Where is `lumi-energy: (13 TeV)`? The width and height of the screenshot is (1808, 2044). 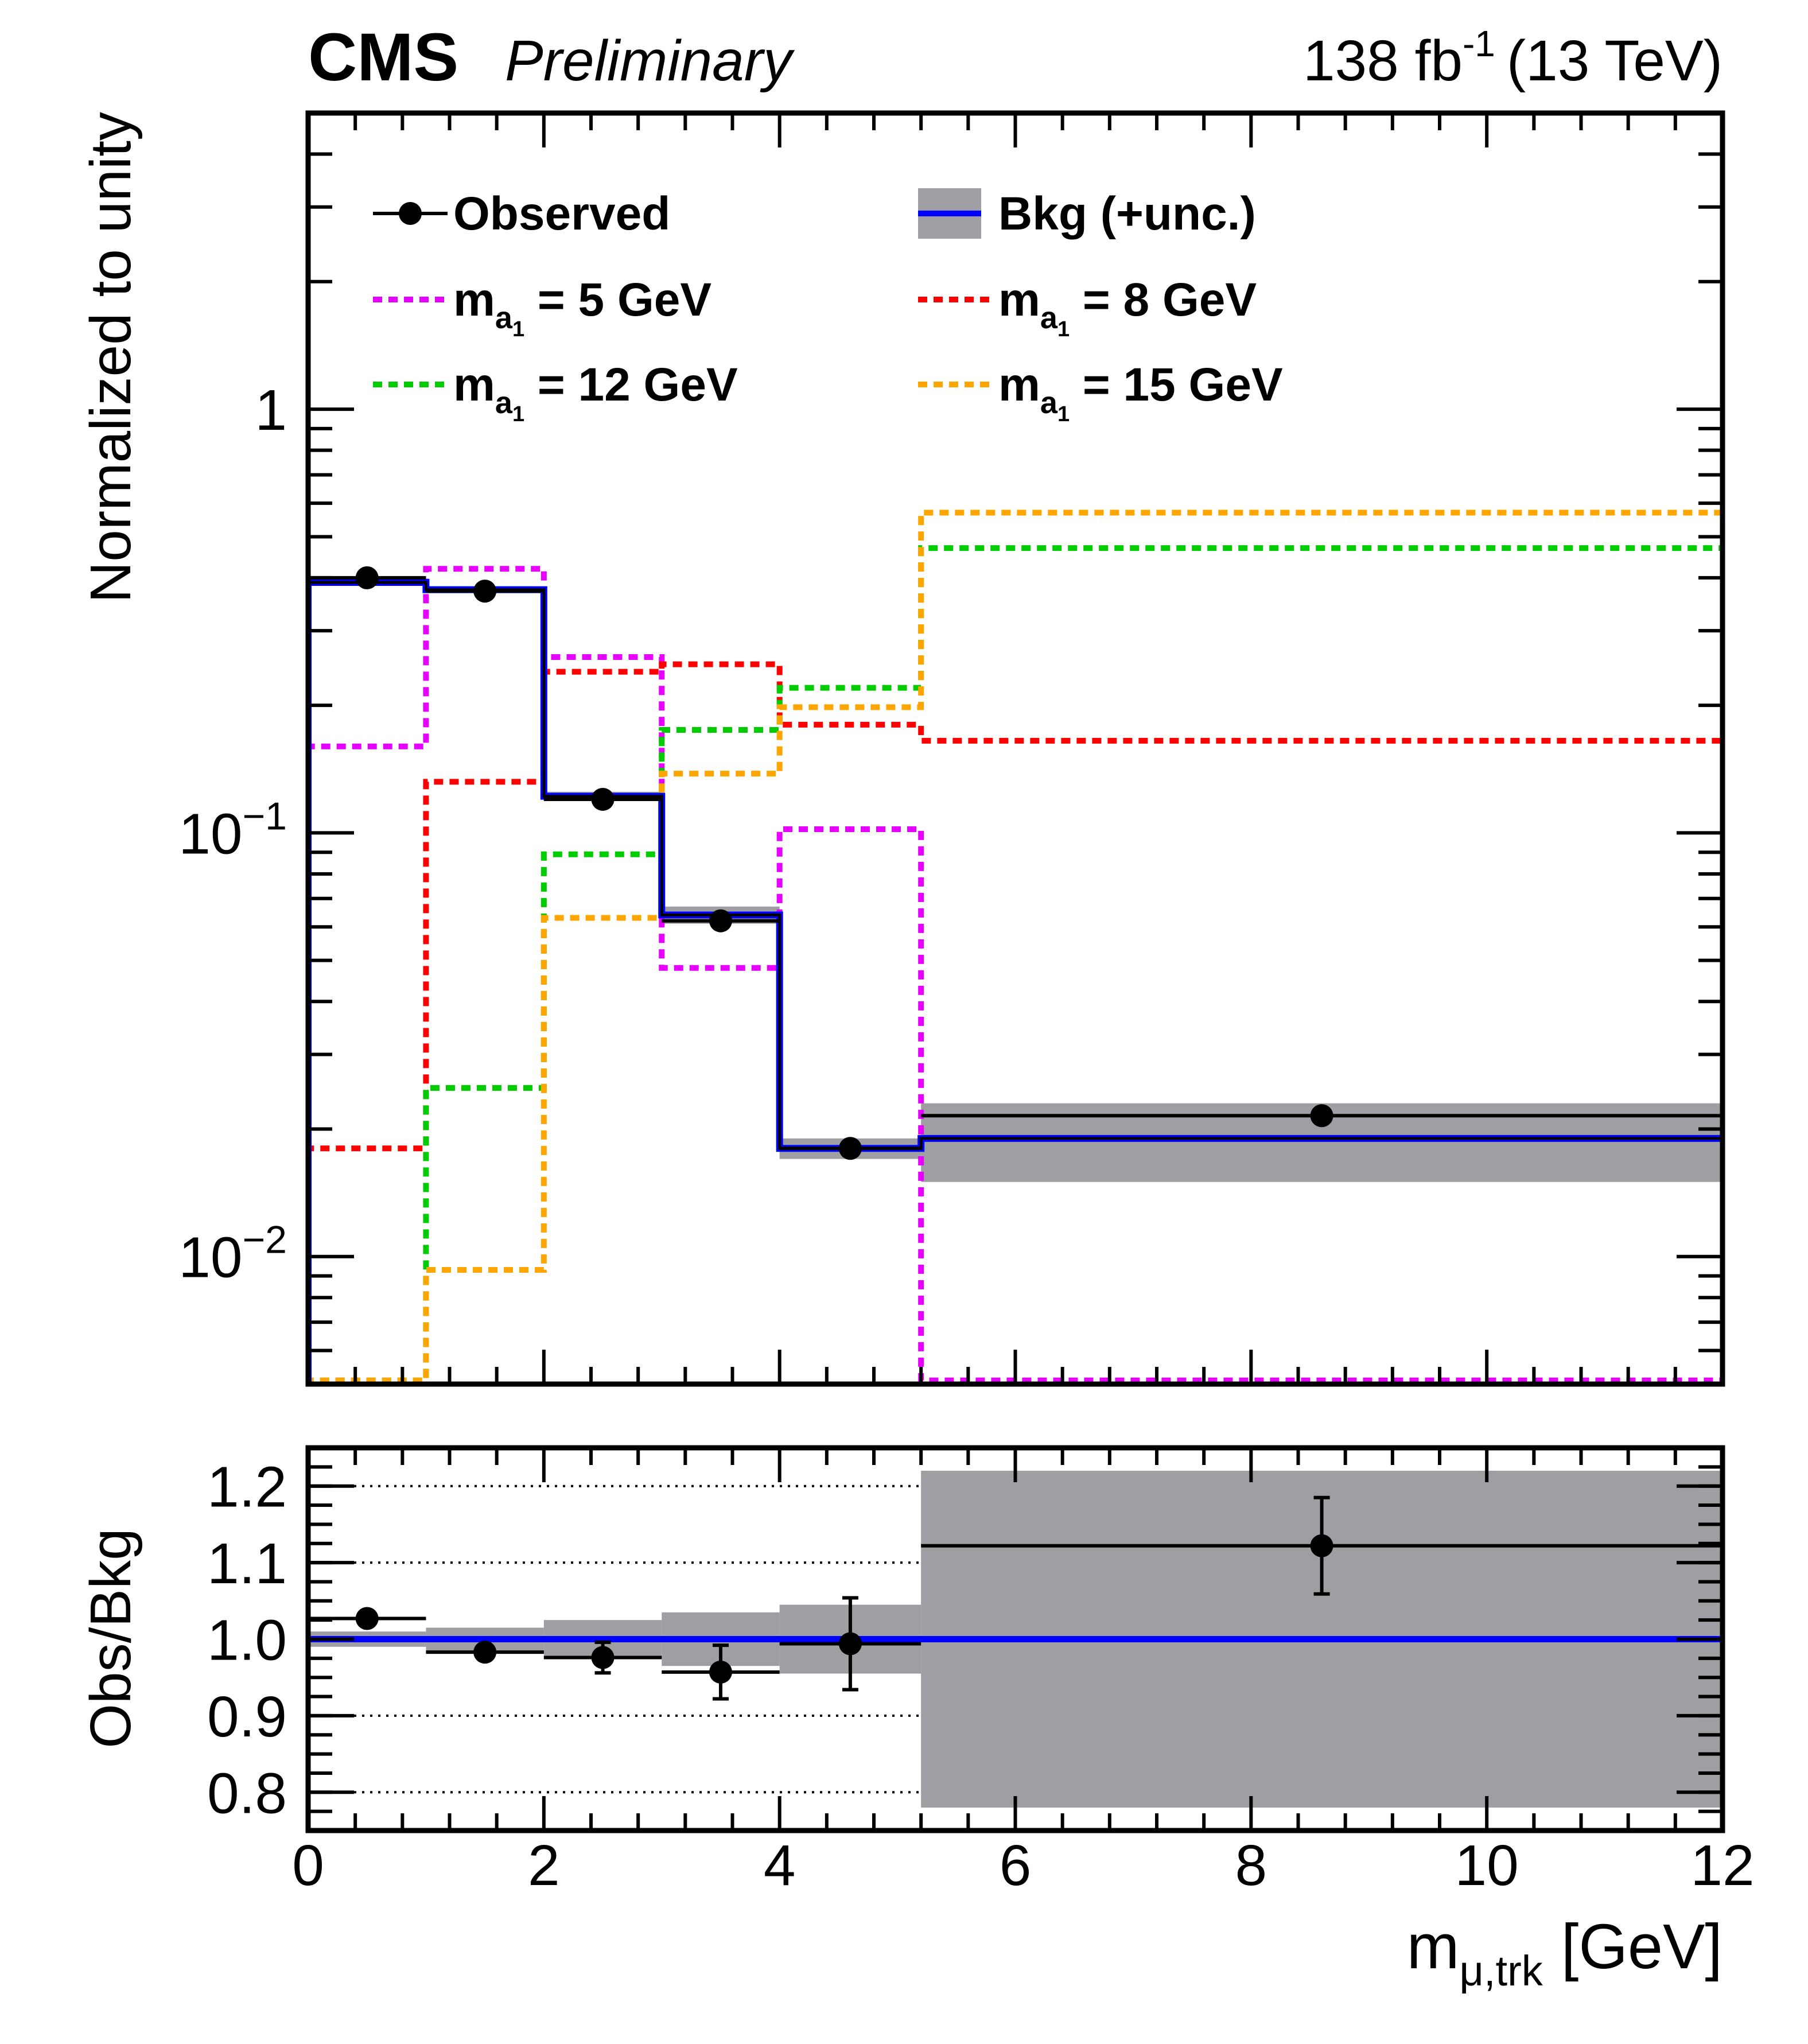 lumi-energy: (13 TeV) is located at coordinates (1615, 61).